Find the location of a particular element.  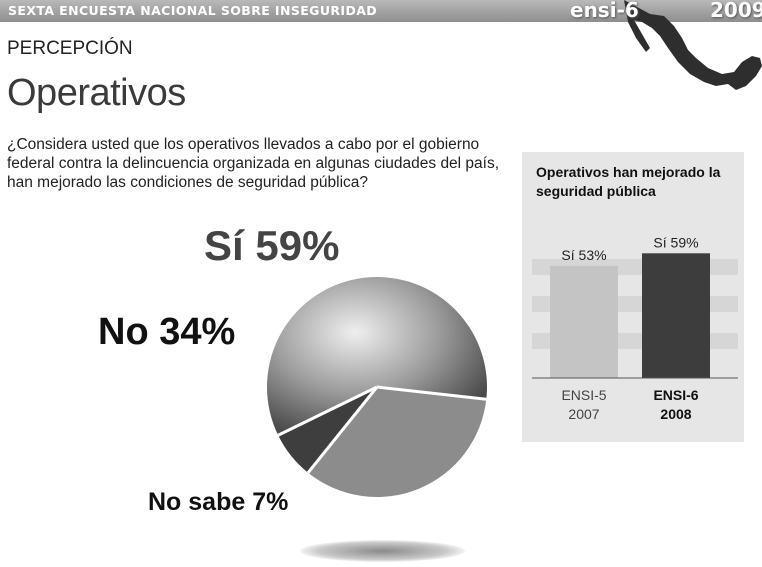

pie-slice-si is located at coordinates (376, 356).